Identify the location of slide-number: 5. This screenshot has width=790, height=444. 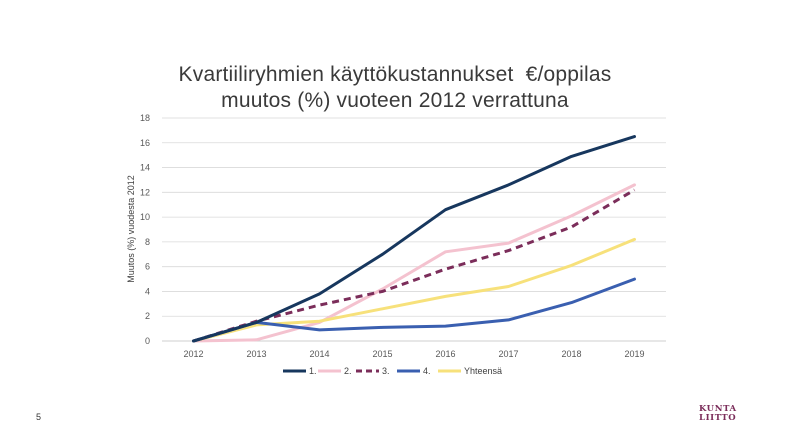
(39, 417).